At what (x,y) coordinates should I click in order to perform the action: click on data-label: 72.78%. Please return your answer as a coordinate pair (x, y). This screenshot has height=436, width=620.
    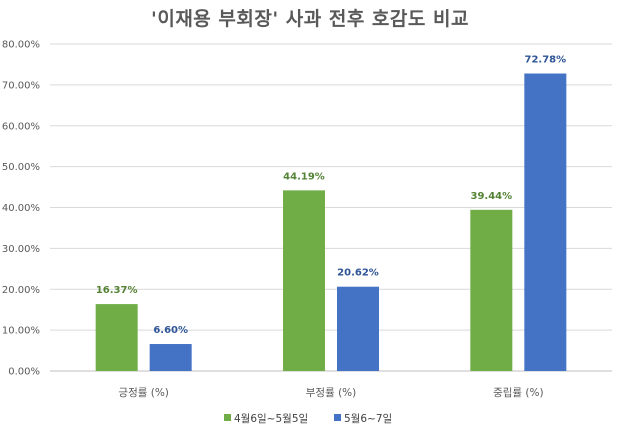
    Looking at the image, I should click on (546, 60).